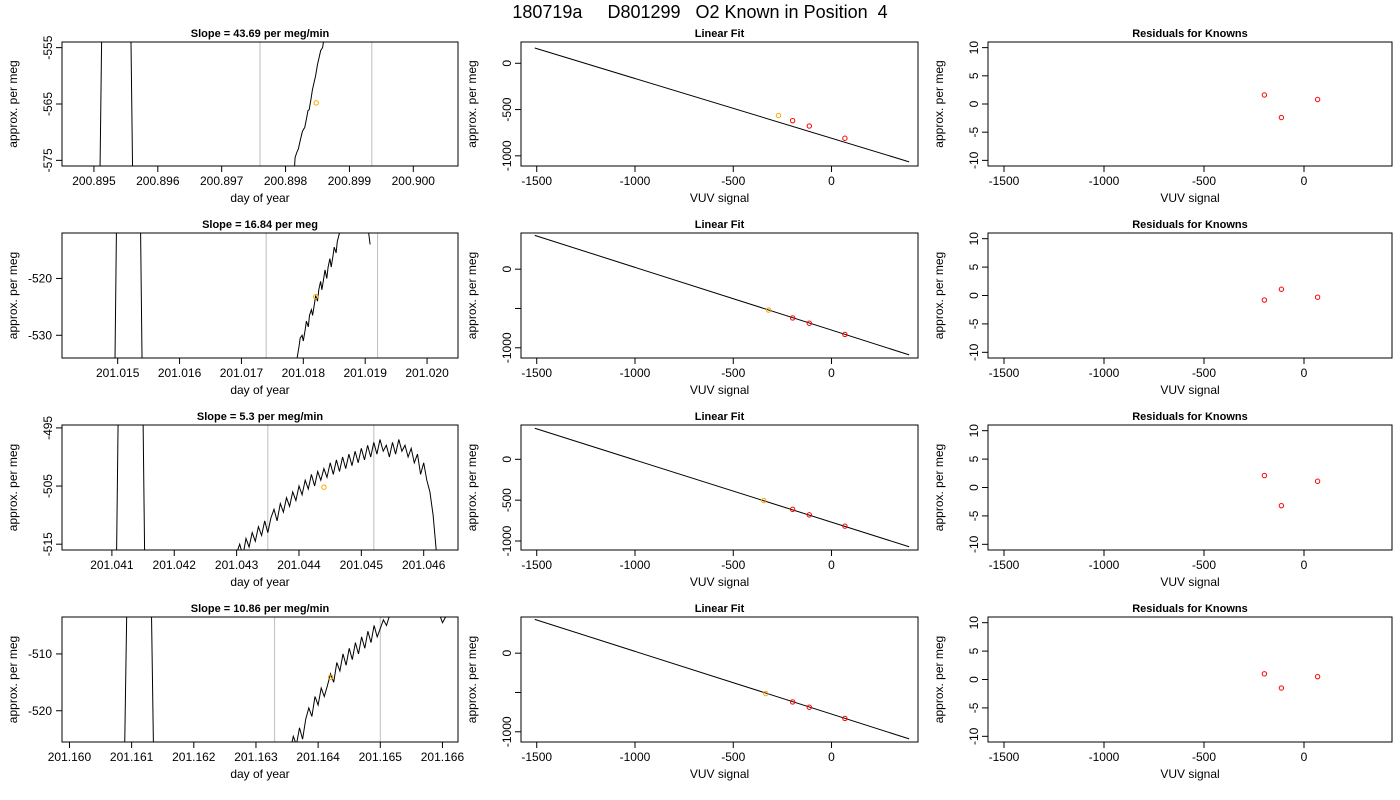 The image size is (1400, 800). Describe the element at coordinates (424, 565) in the screenshot. I see `x-tick-label: 201.046` at that location.